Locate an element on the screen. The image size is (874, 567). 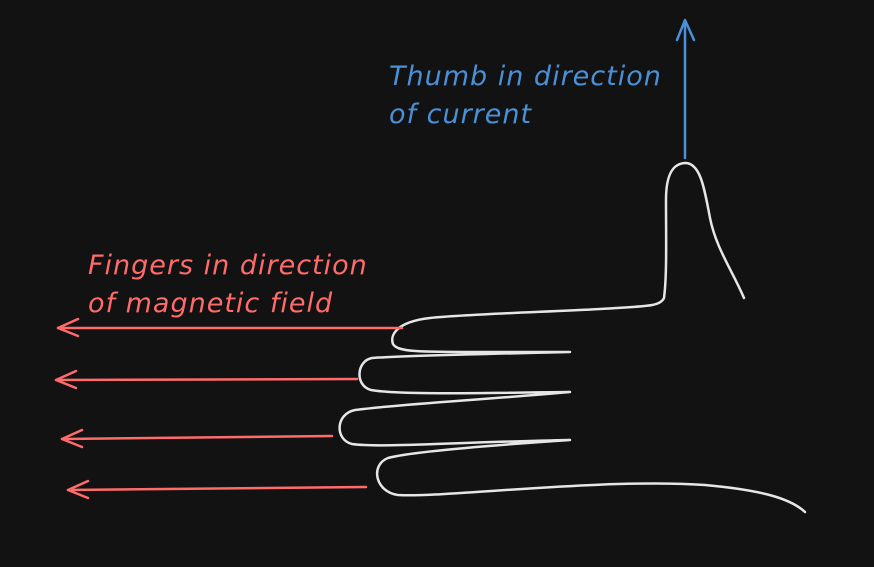
current-arrow-head is located at coordinates (685, 30).